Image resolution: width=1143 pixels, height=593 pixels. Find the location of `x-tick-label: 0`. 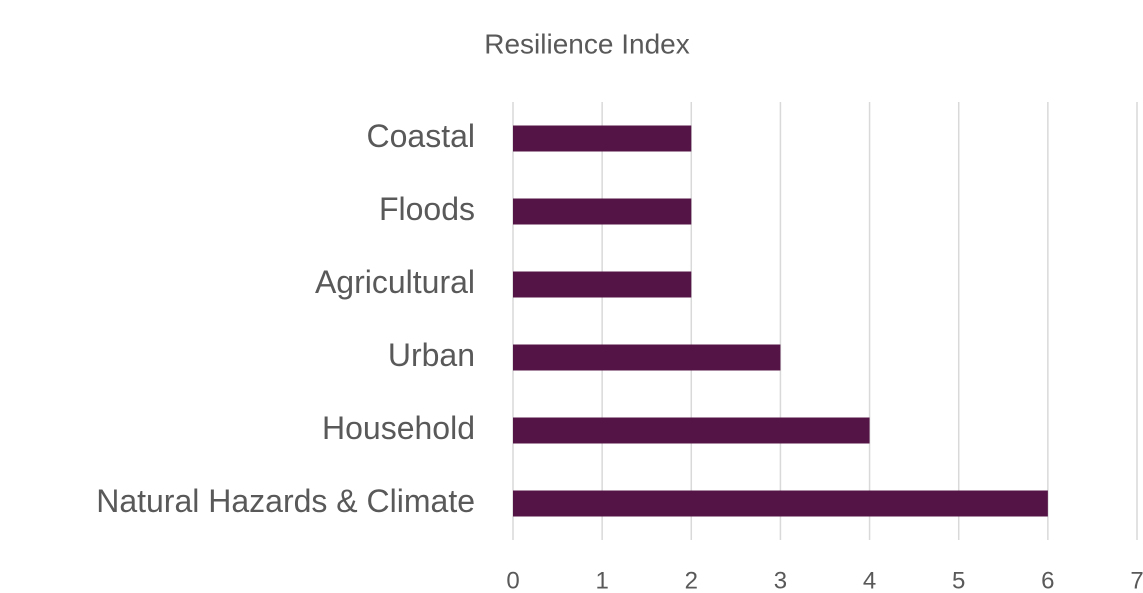

x-tick-label: 0 is located at coordinates (512, 580).